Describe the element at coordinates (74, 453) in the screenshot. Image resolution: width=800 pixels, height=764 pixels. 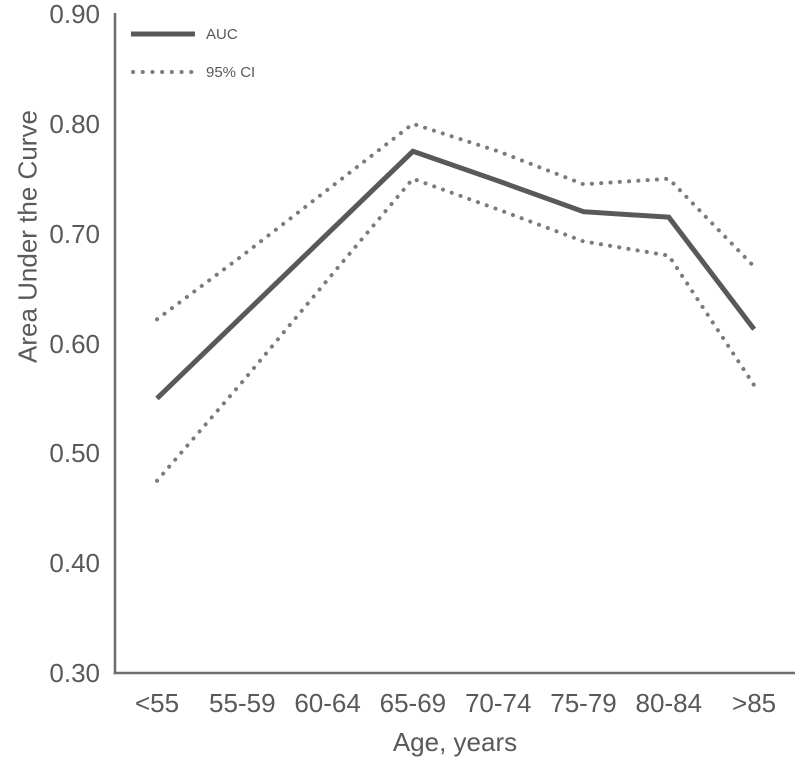
I see `y-tick-label: 0.50` at that location.